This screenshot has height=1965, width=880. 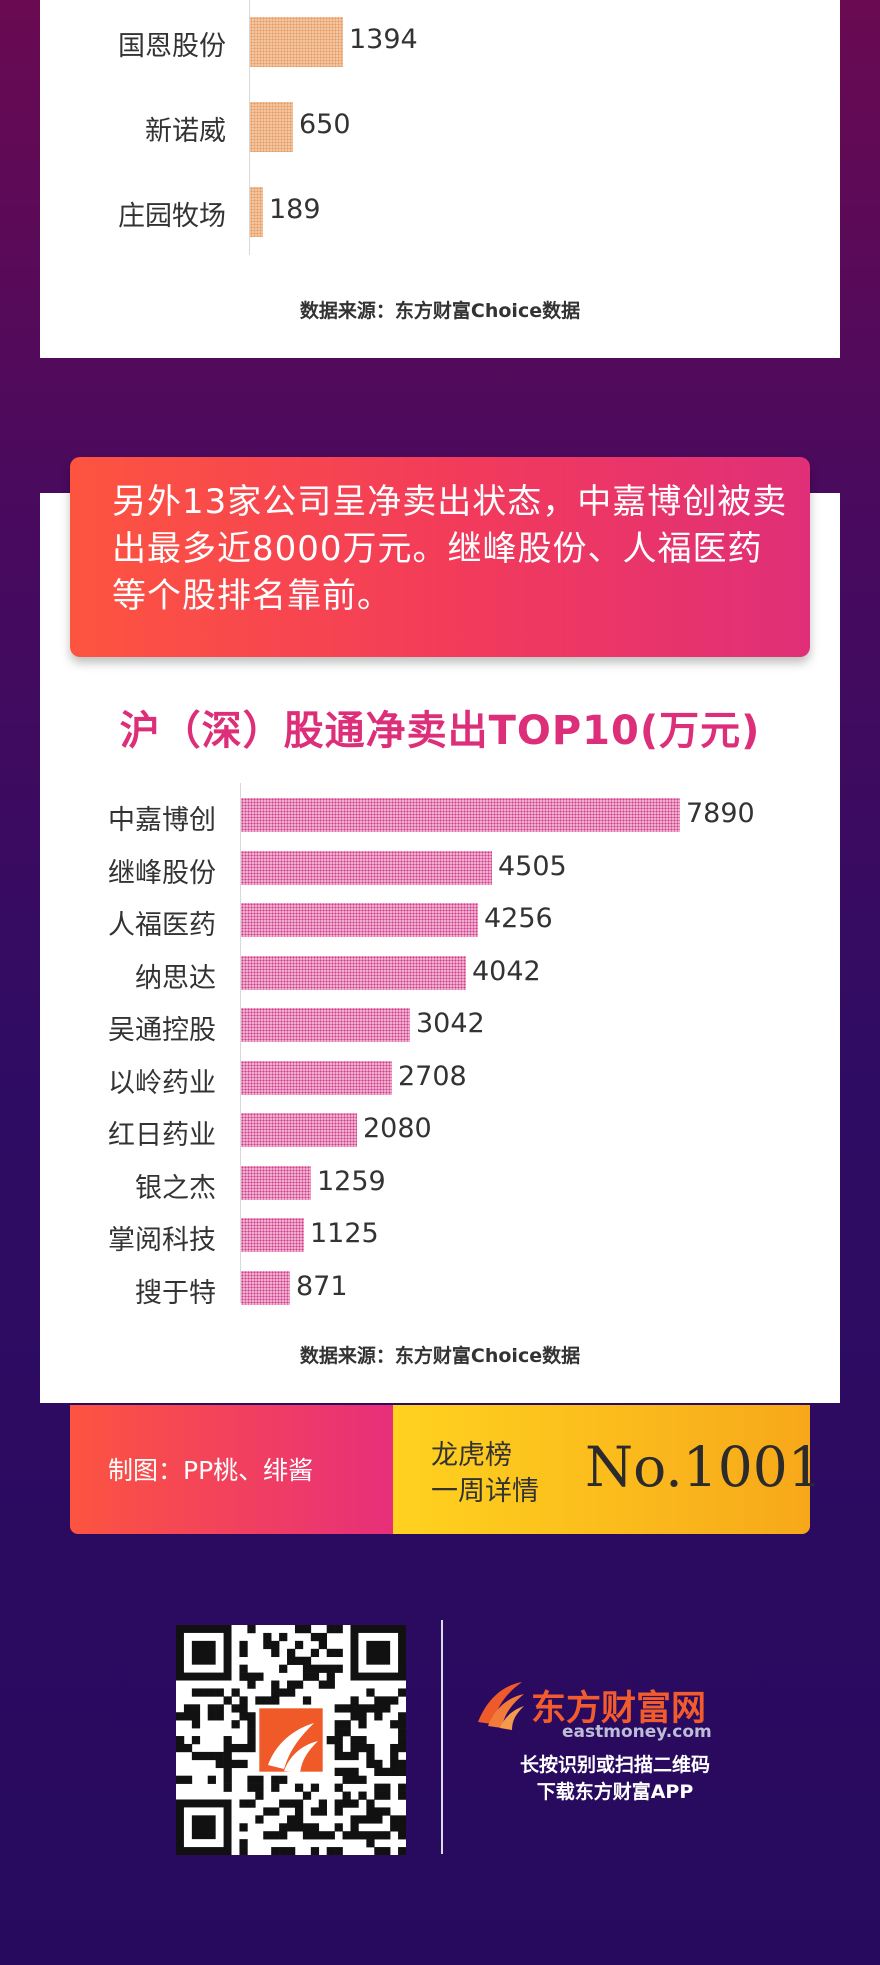 I want to click on bar-value-label: 1125, so click(x=344, y=1233).